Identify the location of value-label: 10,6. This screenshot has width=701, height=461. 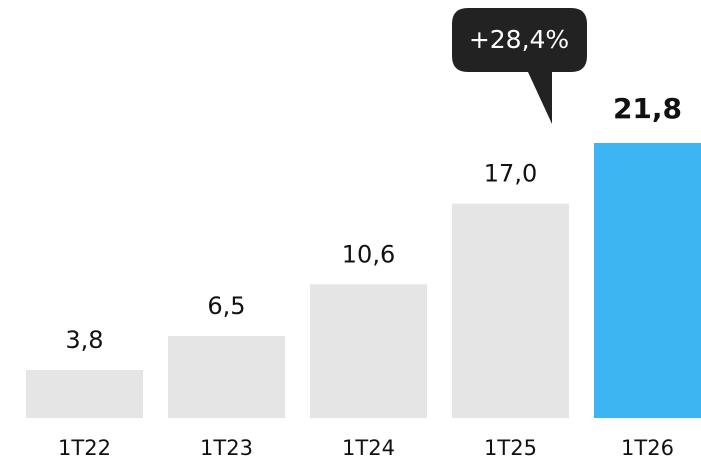
(368, 254).